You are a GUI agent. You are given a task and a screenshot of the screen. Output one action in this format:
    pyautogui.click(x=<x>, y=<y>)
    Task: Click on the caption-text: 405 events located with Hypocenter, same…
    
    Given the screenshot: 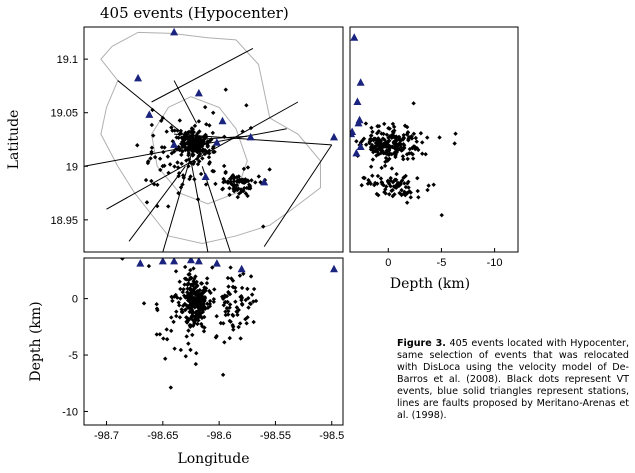 What is the action you would take?
    pyautogui.click(x=513, y=379)
    